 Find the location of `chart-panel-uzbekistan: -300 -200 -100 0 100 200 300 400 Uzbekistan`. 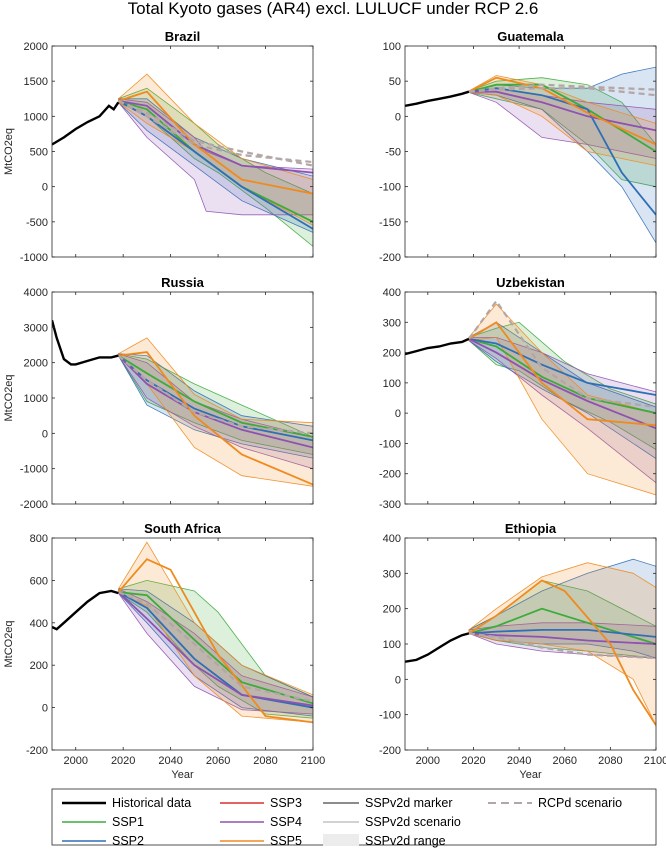

chart-panel-uzbekistan: -300 -200 -100 0 100 200 300 400 Uzbekistan is located at coordinates (518, 393).